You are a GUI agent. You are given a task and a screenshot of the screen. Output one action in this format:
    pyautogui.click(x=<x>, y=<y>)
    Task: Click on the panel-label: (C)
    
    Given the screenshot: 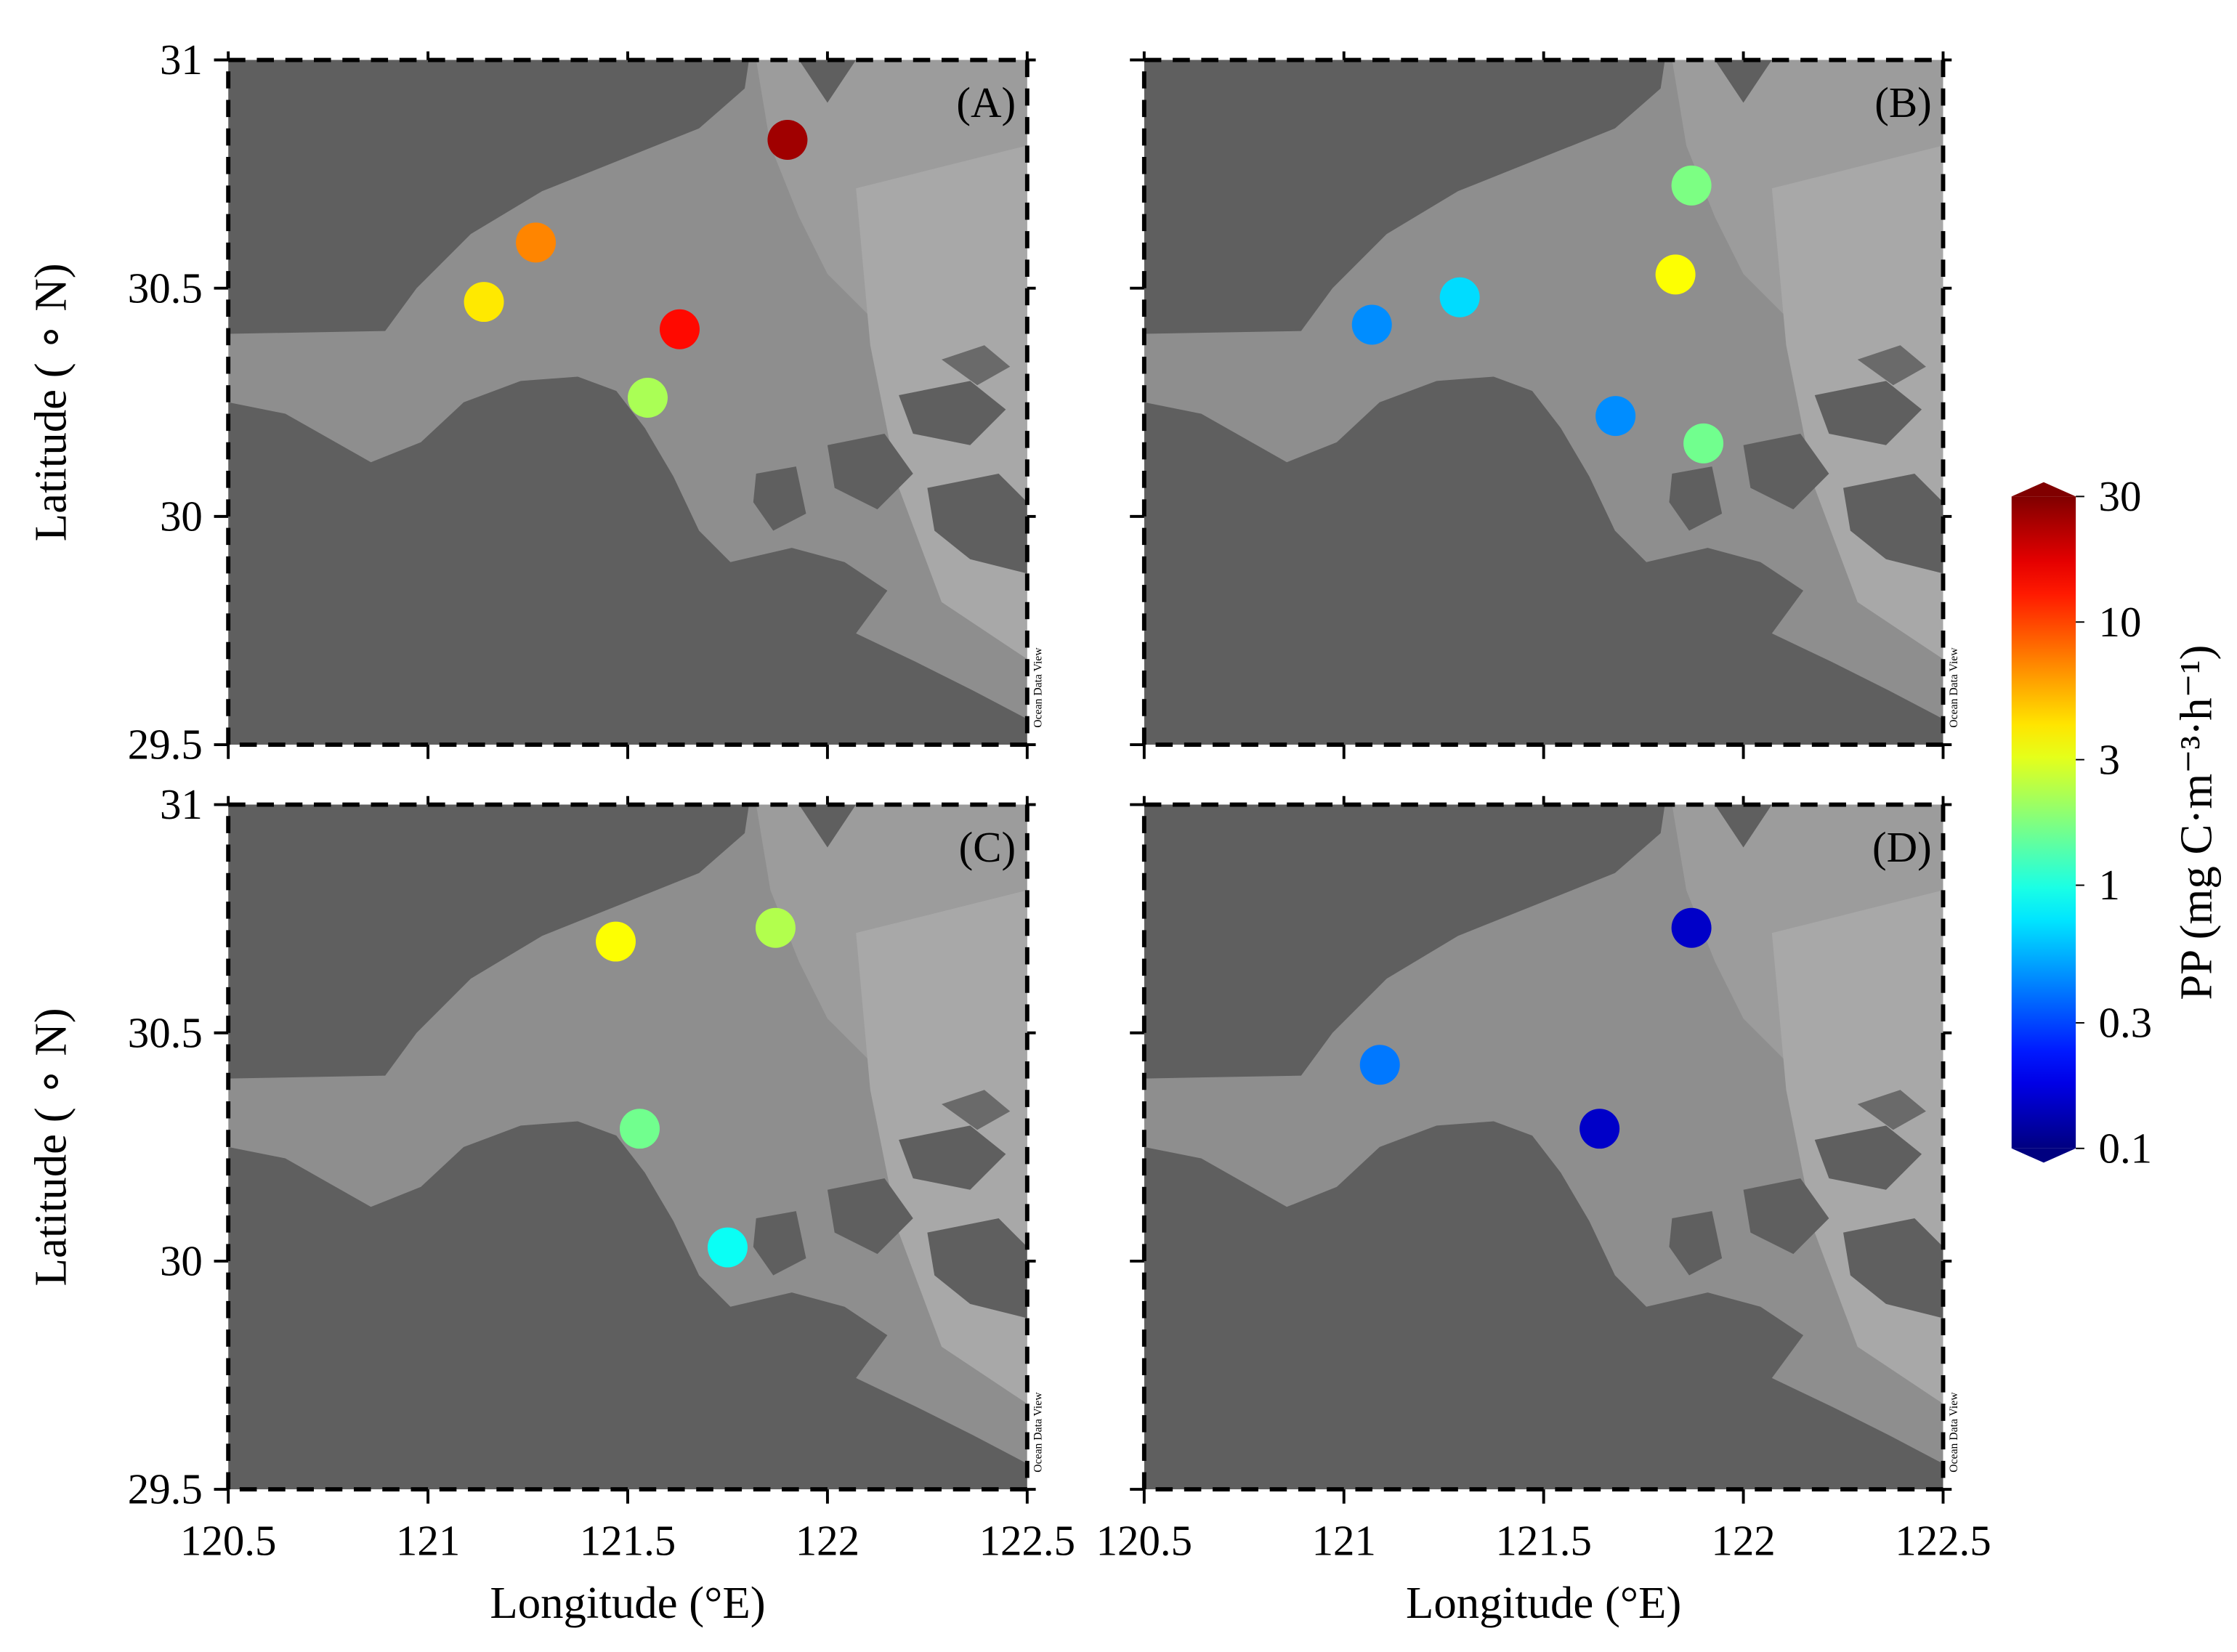 What is the action you would take?
    pyautogui.click(x=987, y=847)
    